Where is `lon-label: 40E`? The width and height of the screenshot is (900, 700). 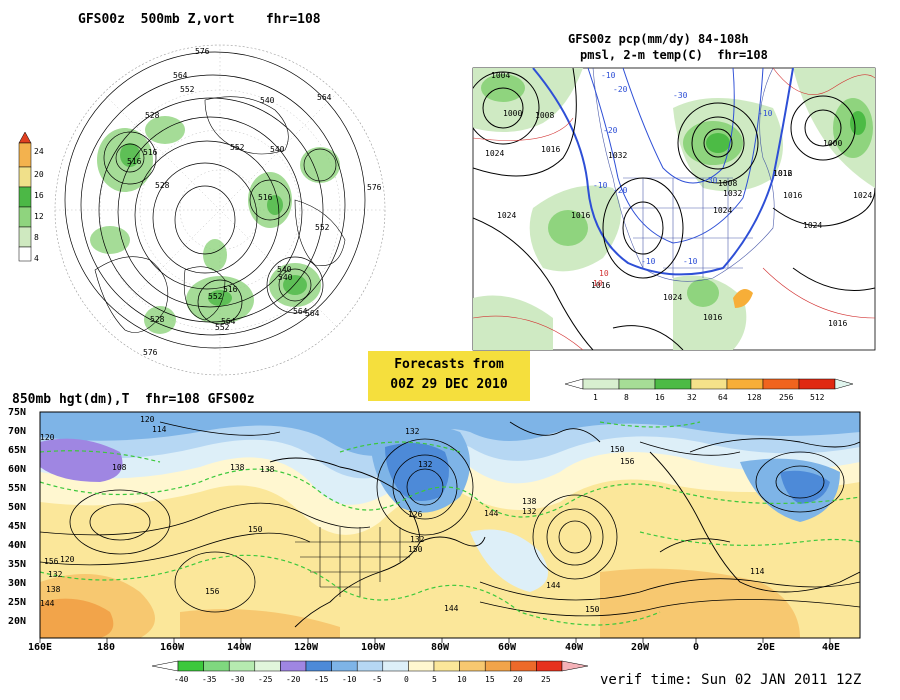
lon-label: 40E is located at coordinates (831, 647).